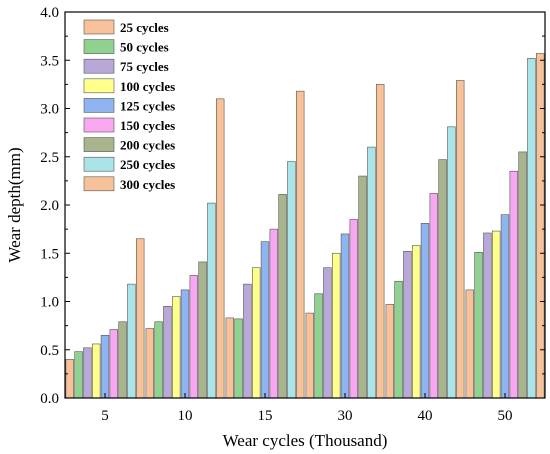 The width and height of the screenshot is (550, 454). I want to click on legend-label: 150 cycles, so click(147, 125).